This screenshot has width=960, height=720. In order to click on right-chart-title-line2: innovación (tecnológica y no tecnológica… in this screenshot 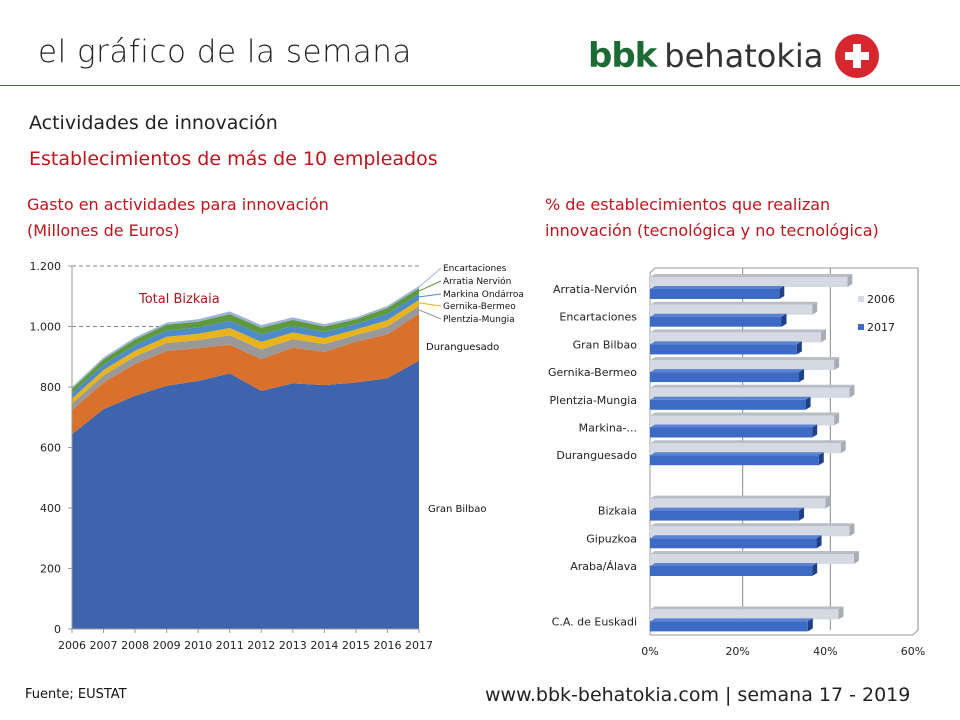, I will do `click(712, 230)`.